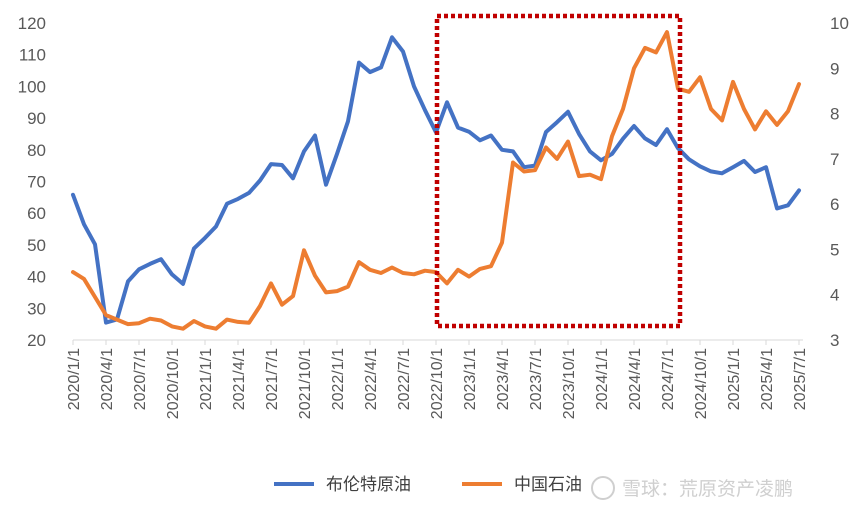 This screenshot has width=864, height=515. Describe the element at coordinates (338, 379) in the screenshot. I see `x-tick-label: 2022/1/1` at that location.